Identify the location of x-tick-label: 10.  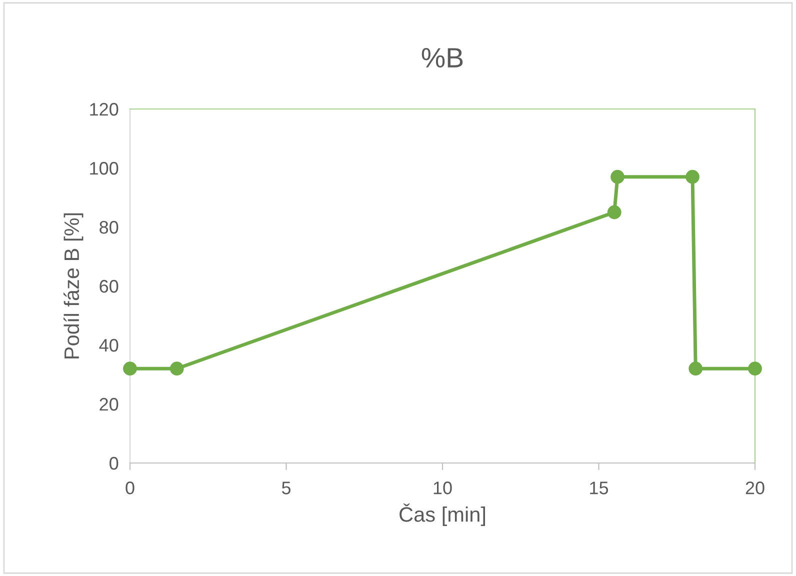
(443, 488).